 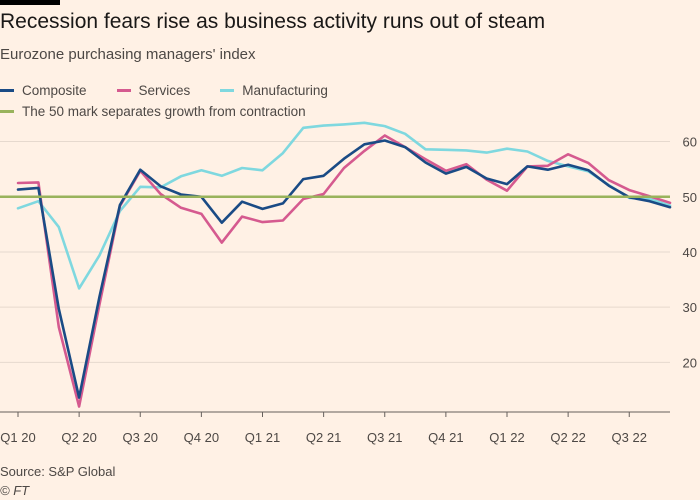 I want to click on legend-swatch-services, so click(x=123, y=90).